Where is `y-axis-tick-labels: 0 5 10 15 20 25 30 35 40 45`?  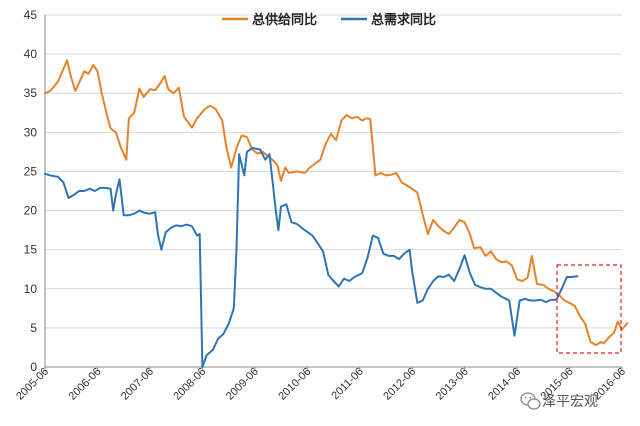 y-axis-tick-labels: 0 5 10 15 20 25 30 35 40 45 is located at coordinates (31, 191).